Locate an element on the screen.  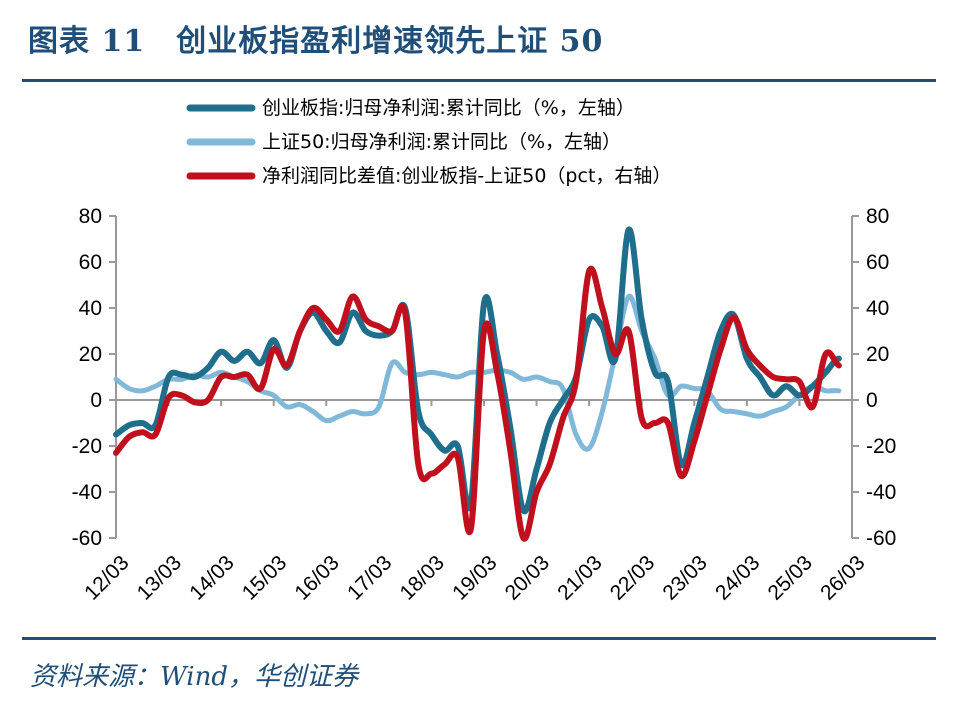
right-tick-label: 20 is located at coordinates (877, 354).